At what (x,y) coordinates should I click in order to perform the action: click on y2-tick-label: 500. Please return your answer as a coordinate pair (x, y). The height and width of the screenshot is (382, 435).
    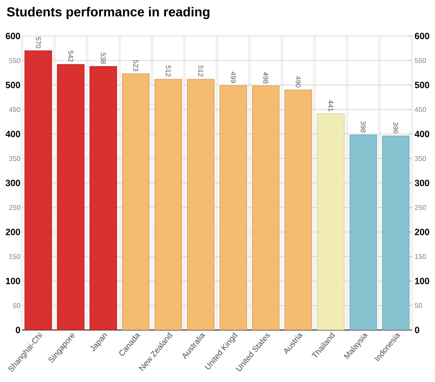
    Looking at the image, I should click on (422, 85).